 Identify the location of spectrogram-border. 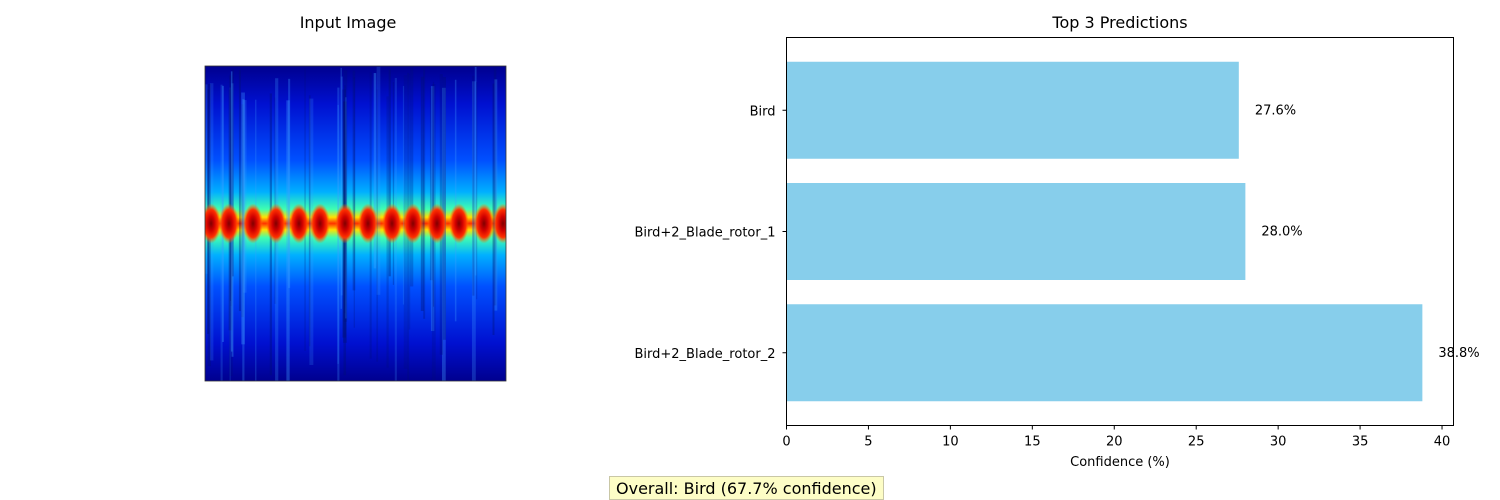
(355, 223).